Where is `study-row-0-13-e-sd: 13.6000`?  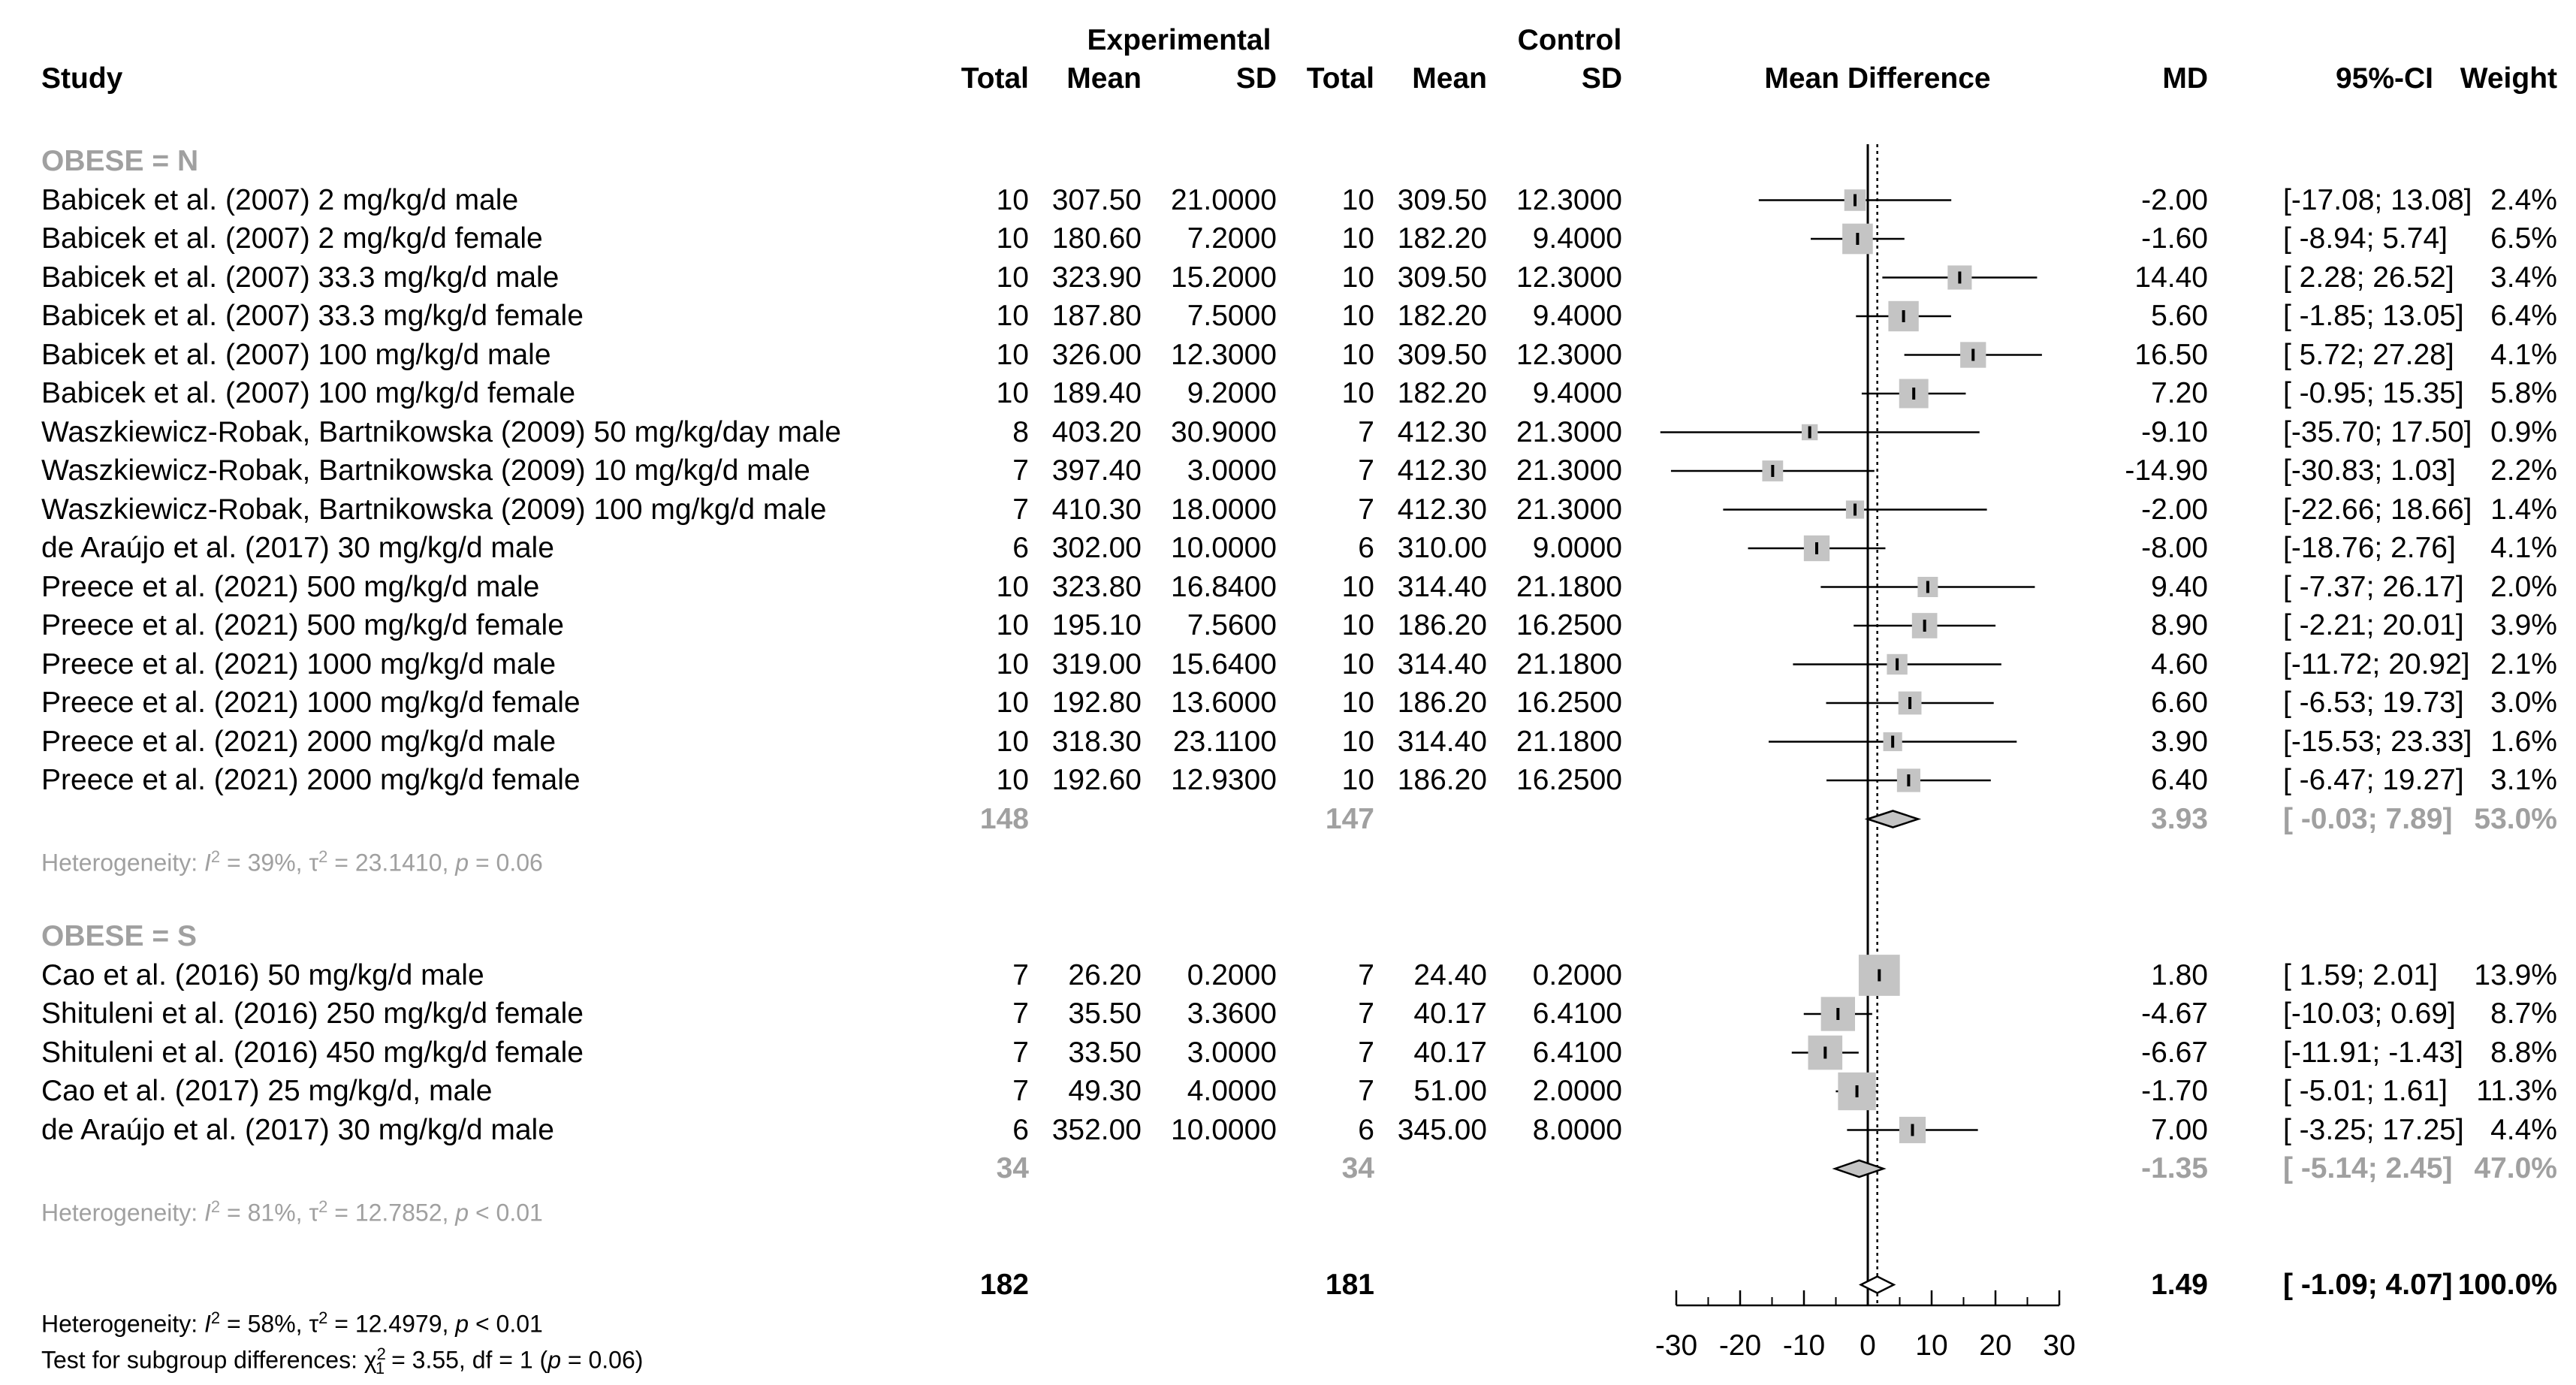 study-row-0-13-e-sd: 13.6000 is located at coordinates (1224, 702).